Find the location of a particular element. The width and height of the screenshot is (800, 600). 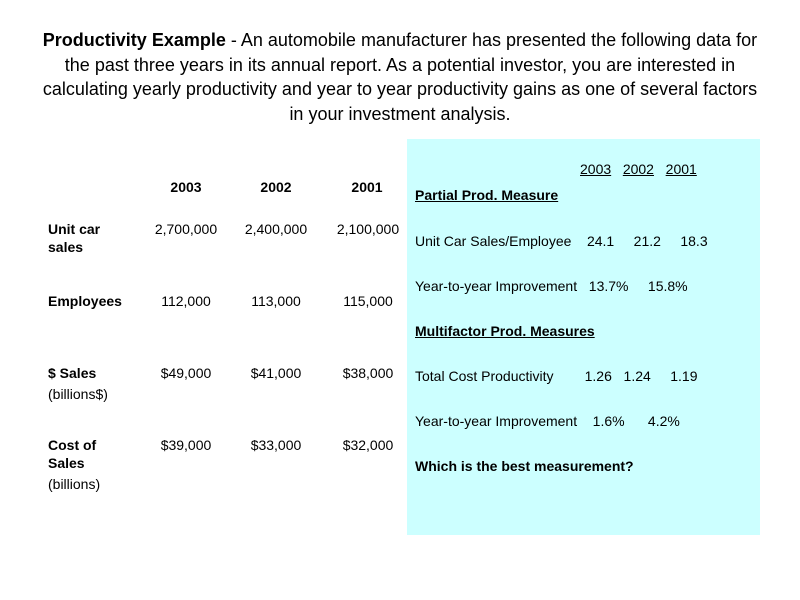

cell-unit-sales-2002: 2,400,000 is located at coordinates (276, 229).